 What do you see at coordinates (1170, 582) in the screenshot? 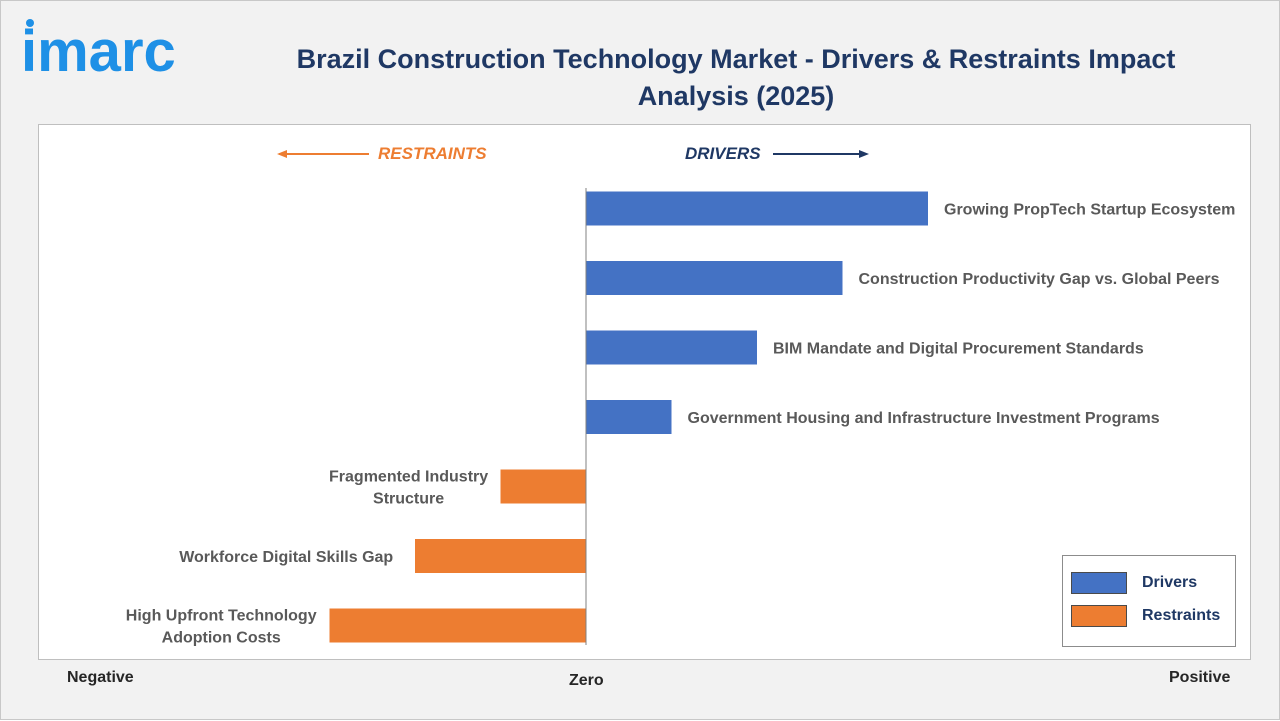
I see `legend-label-drivers: Drivers` at bounding box center [1170, 582].